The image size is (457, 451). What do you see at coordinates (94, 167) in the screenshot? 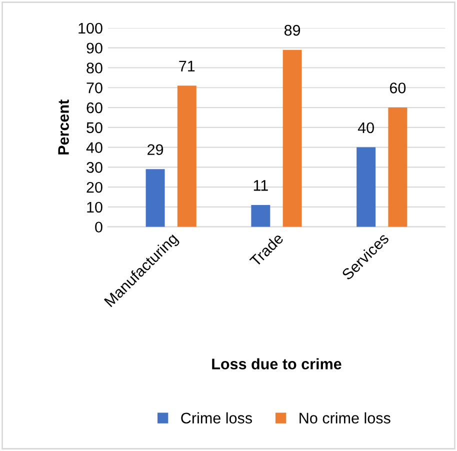
I see `y-tick-label: 30` at bounding box center [94, 167].